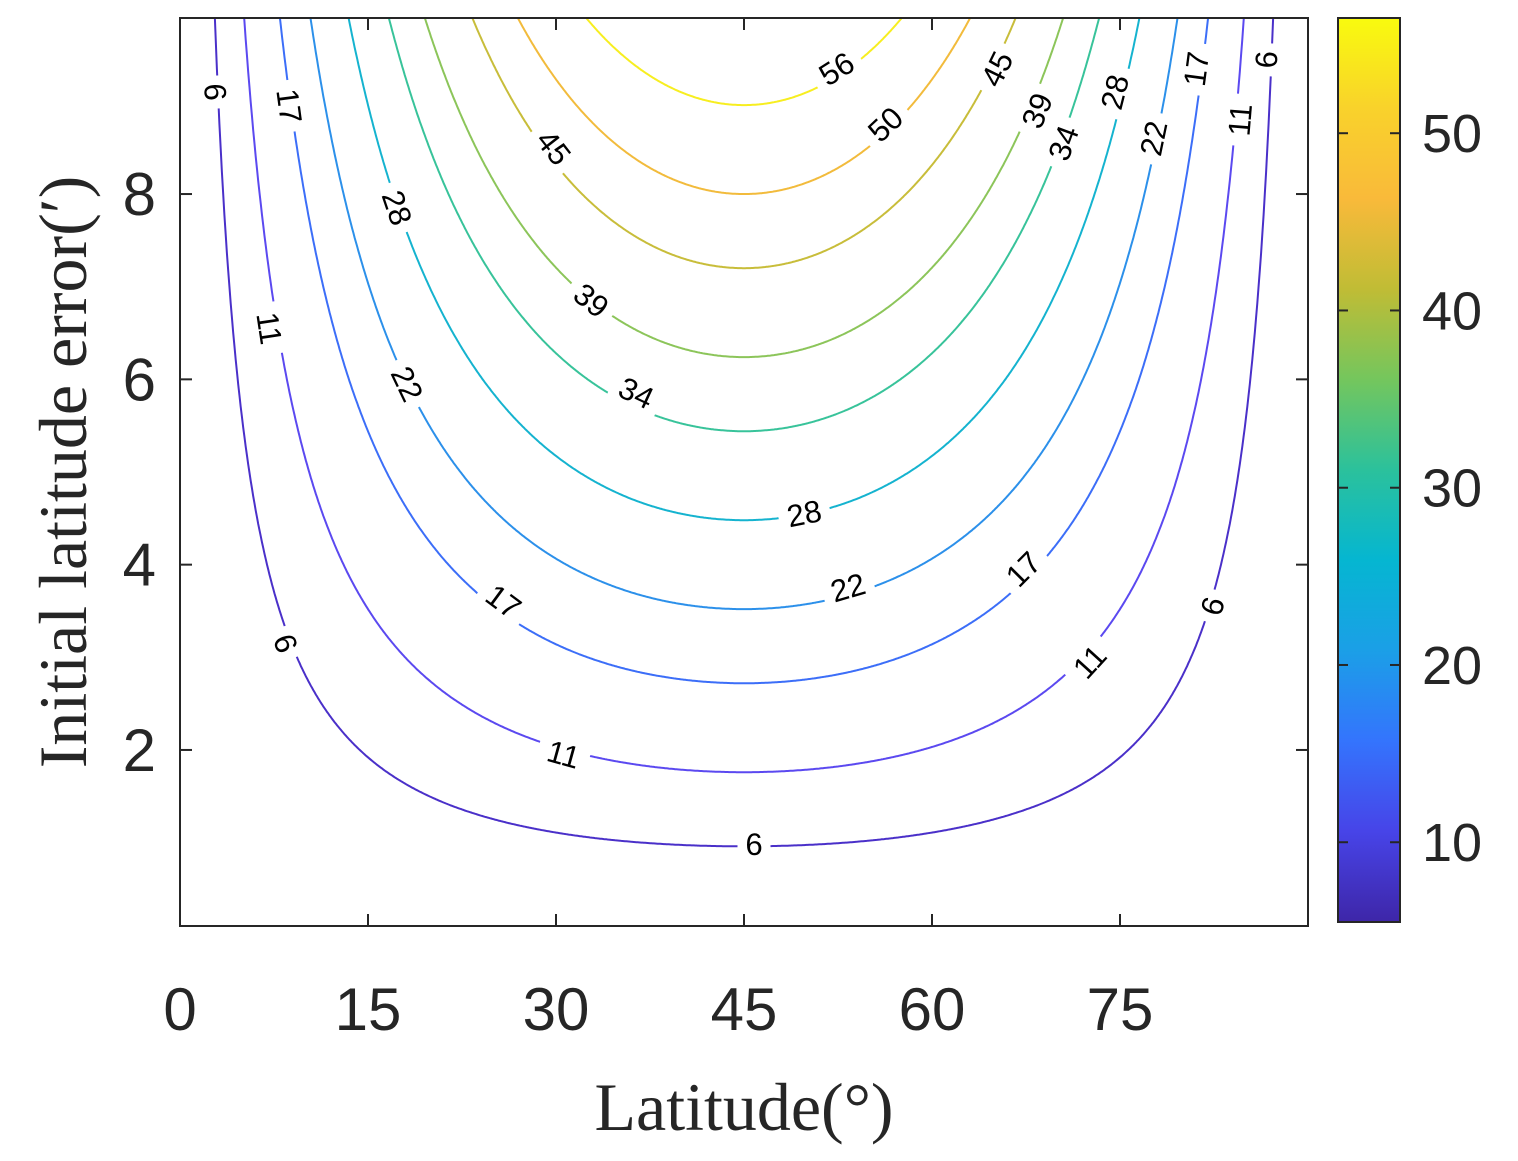 The height and width of the screenshot is (1161, 1518). What do you see at coordinates (63, 472) in the screenshot?
I see `y-axis-title: Initial latitude error(′)` at bounding box center [63, 472].